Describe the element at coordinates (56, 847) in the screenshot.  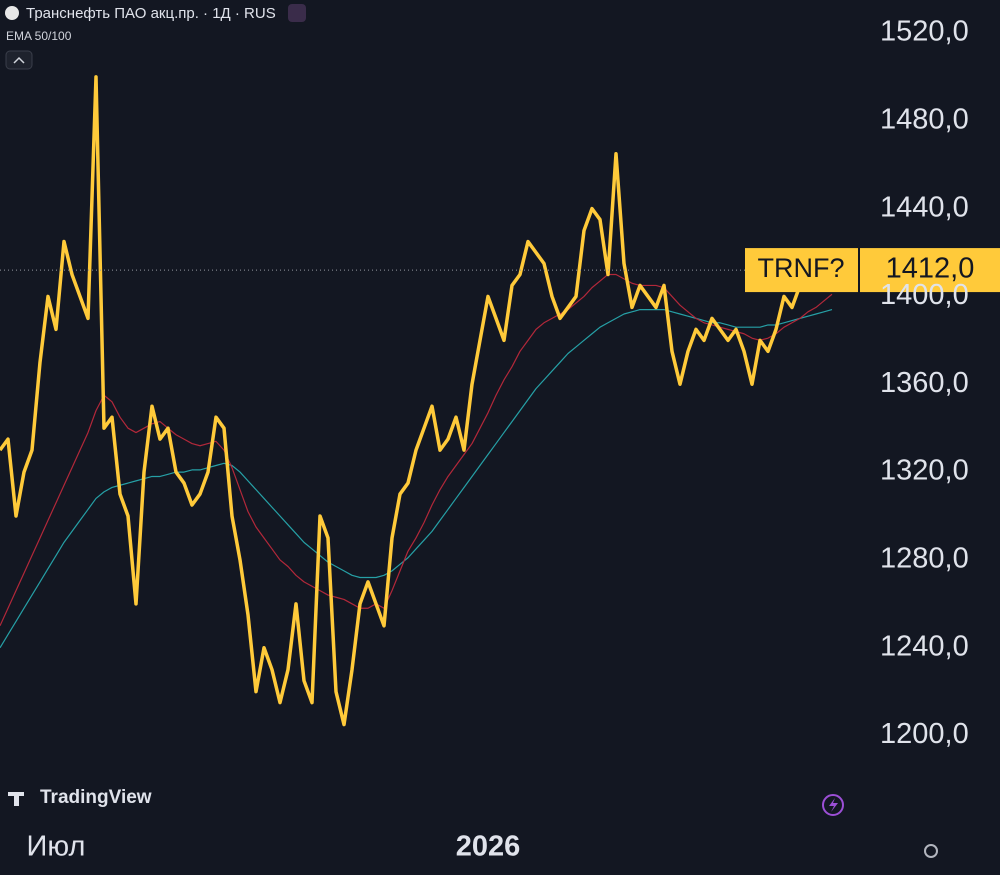
I see `x-tick-label: Июл` at that location.